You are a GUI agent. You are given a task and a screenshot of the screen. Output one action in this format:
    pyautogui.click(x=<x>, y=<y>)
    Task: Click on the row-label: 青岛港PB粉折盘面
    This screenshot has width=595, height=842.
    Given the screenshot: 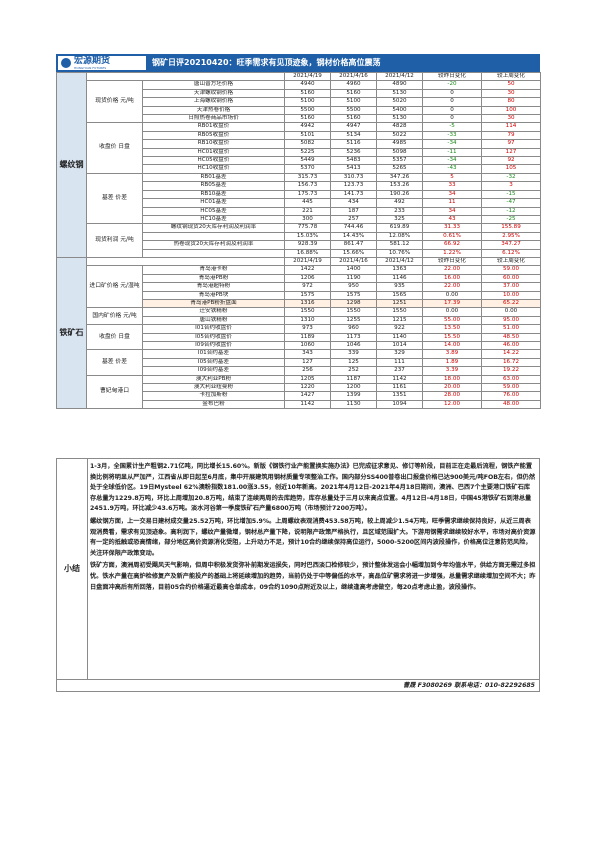 What is the action you would take?
    pyautogui.click(x=213, y=303)
    